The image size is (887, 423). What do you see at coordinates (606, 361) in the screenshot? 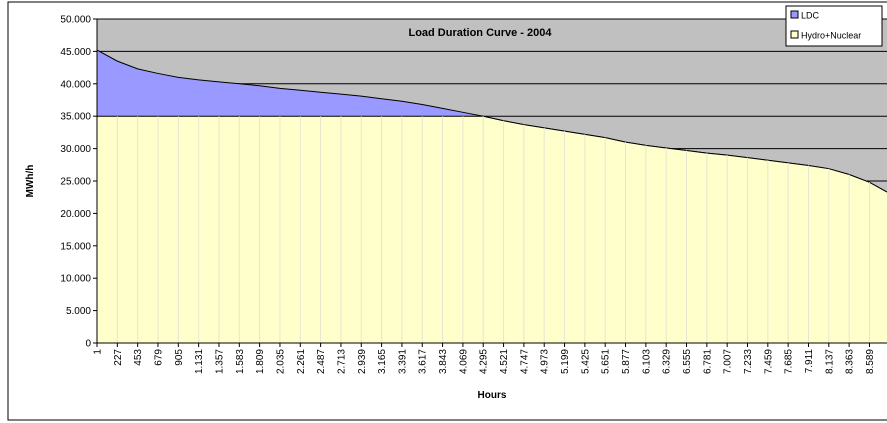
I see `x-tick-label: 5.651` at bounding box center [606, 361].